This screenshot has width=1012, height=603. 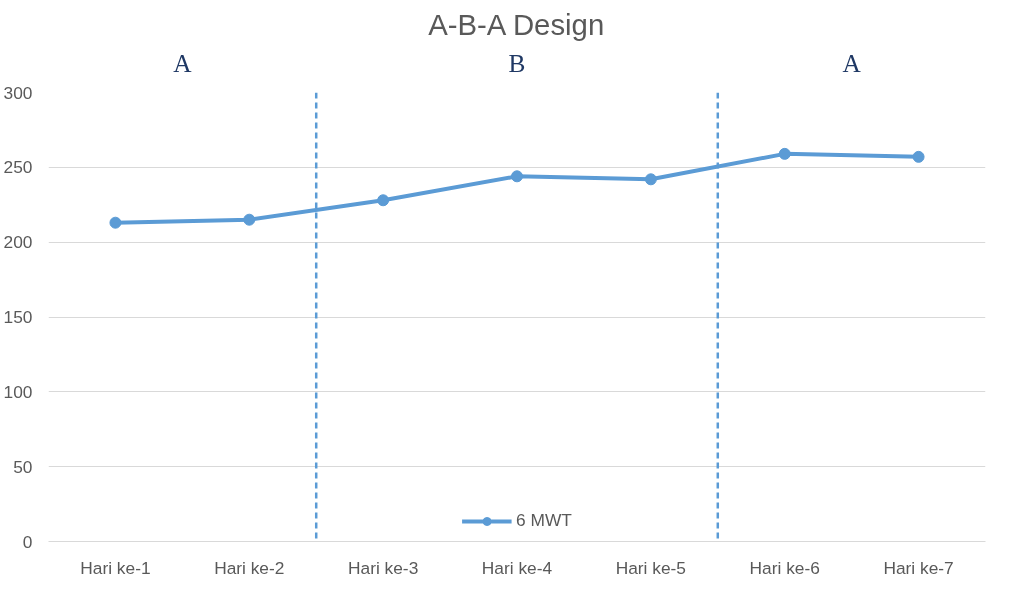 What do you see at coordinates (18, 317) in the screenshot?
I see `y-tick-label: 150` at bounding box center [18, 317].